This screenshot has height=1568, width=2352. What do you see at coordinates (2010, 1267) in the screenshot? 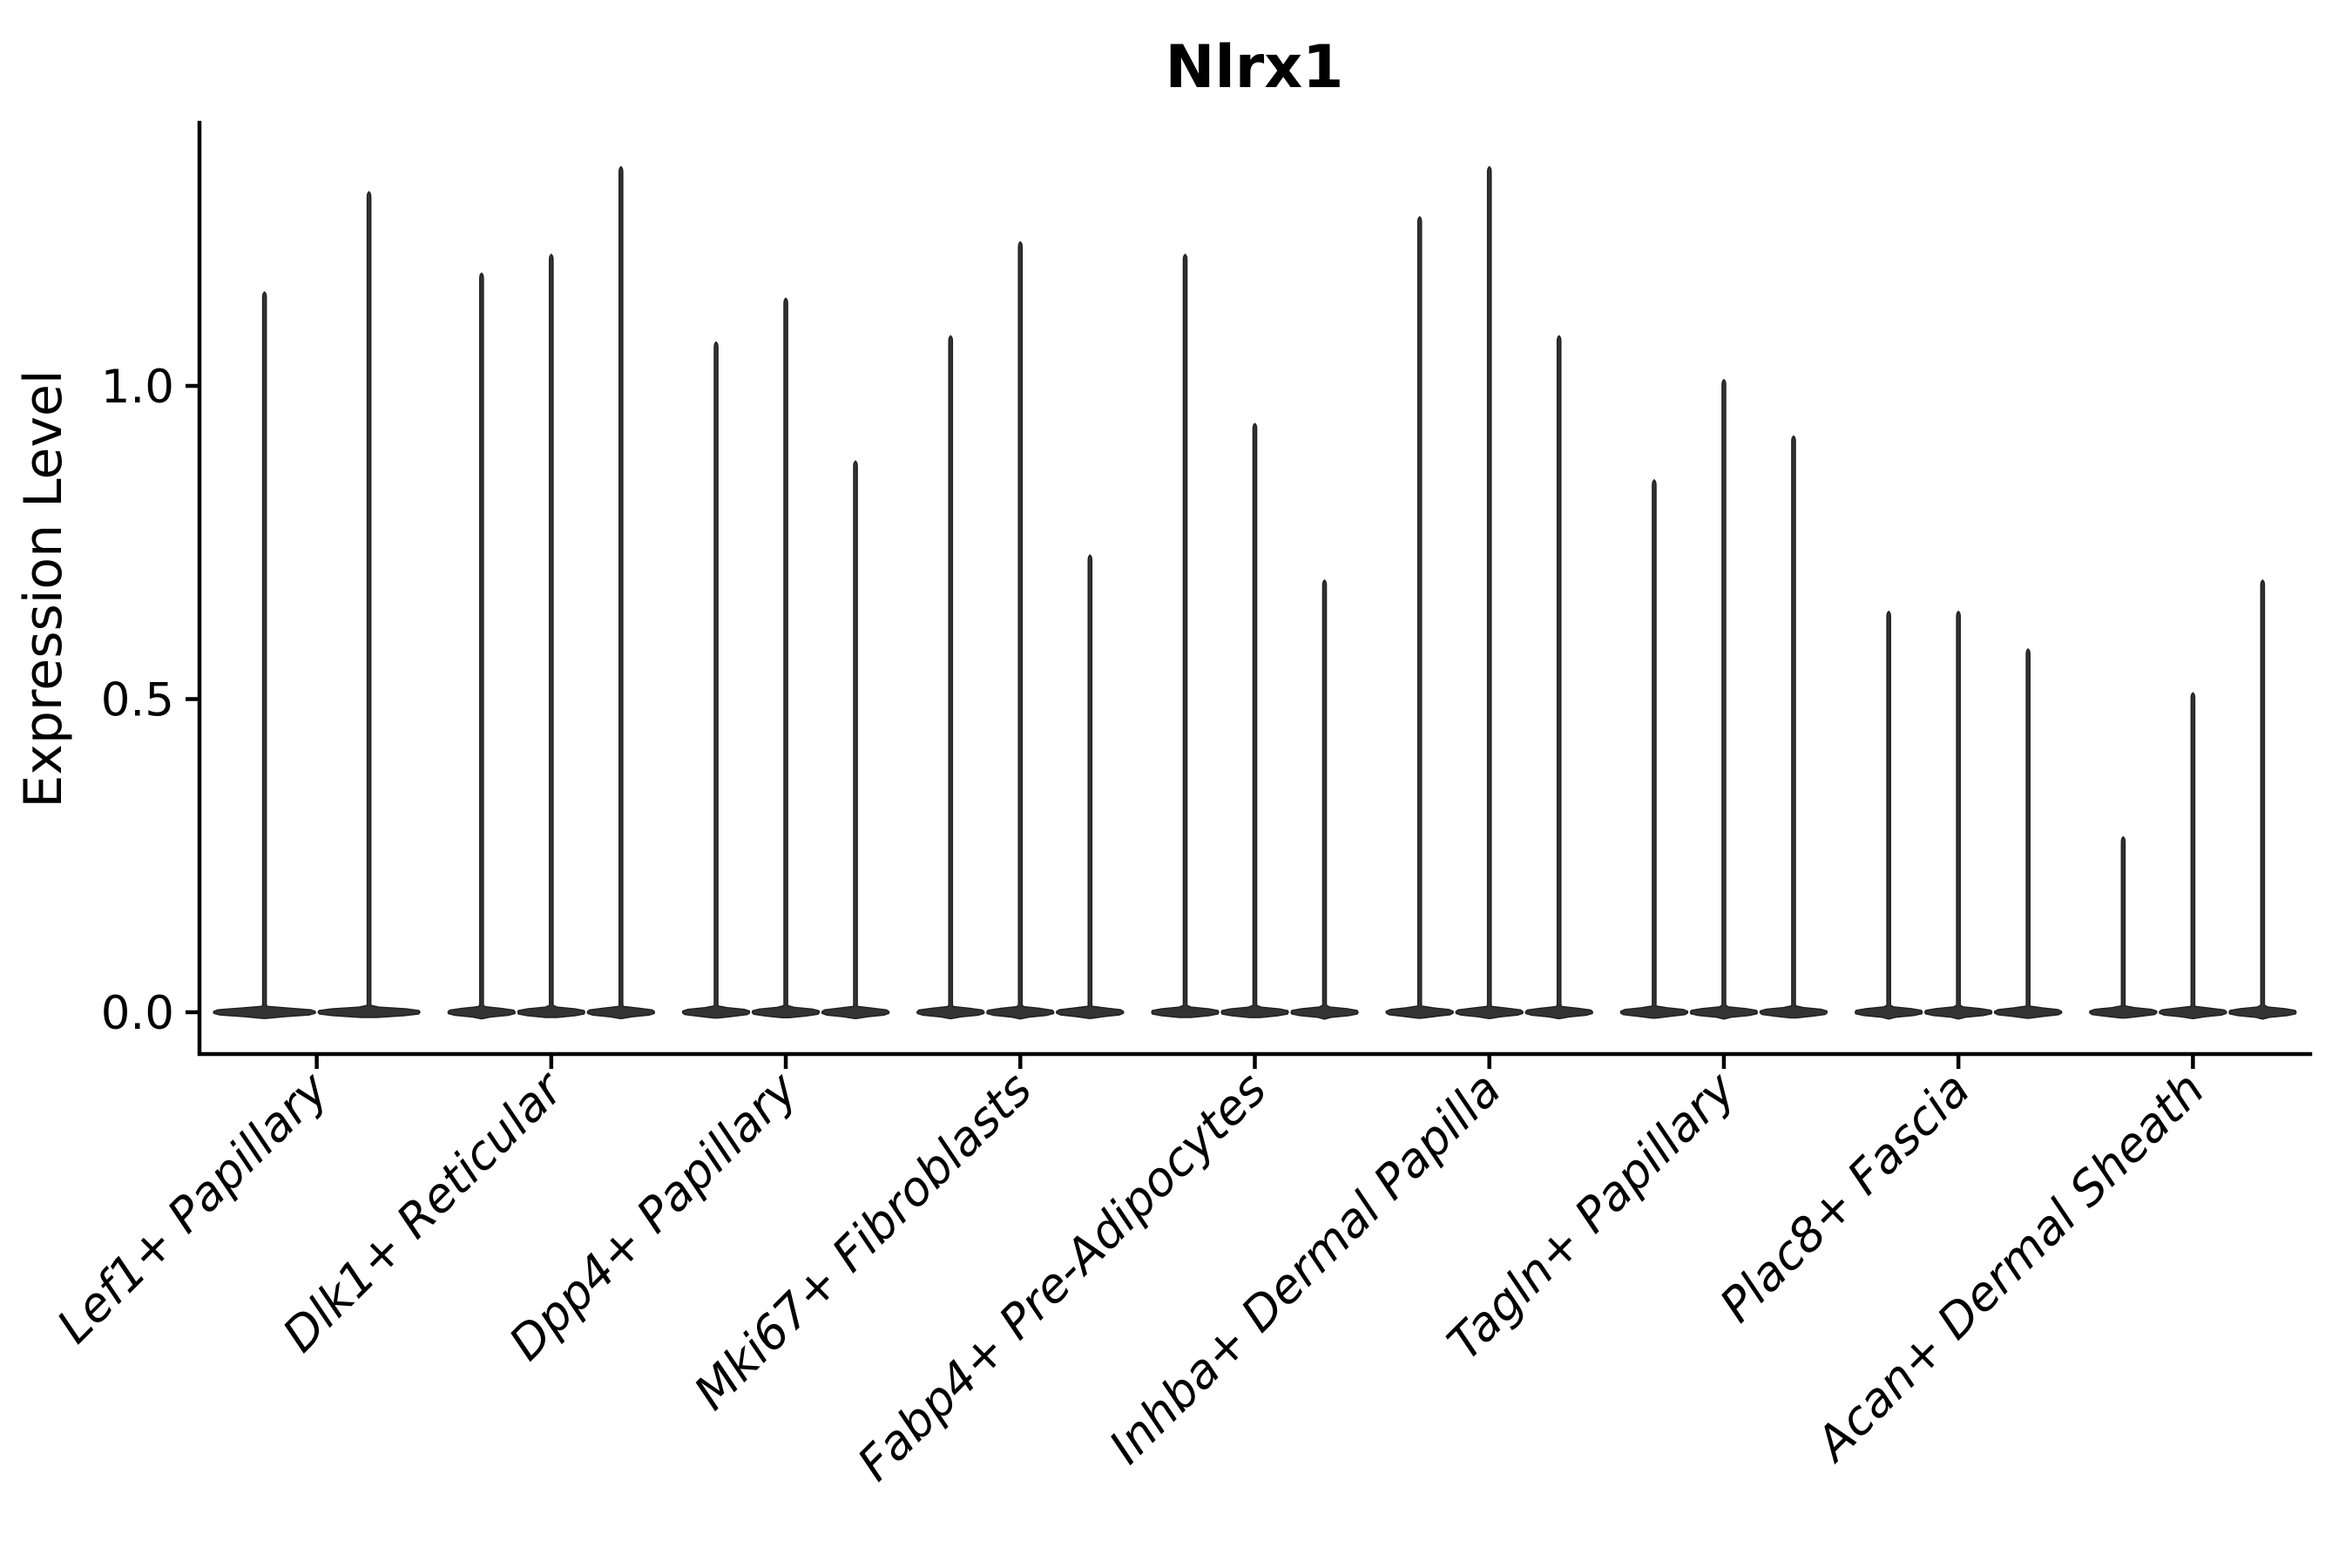
I see `category-label: Acan+ Dermal Sheath` at bounding box center [2010, 1267].